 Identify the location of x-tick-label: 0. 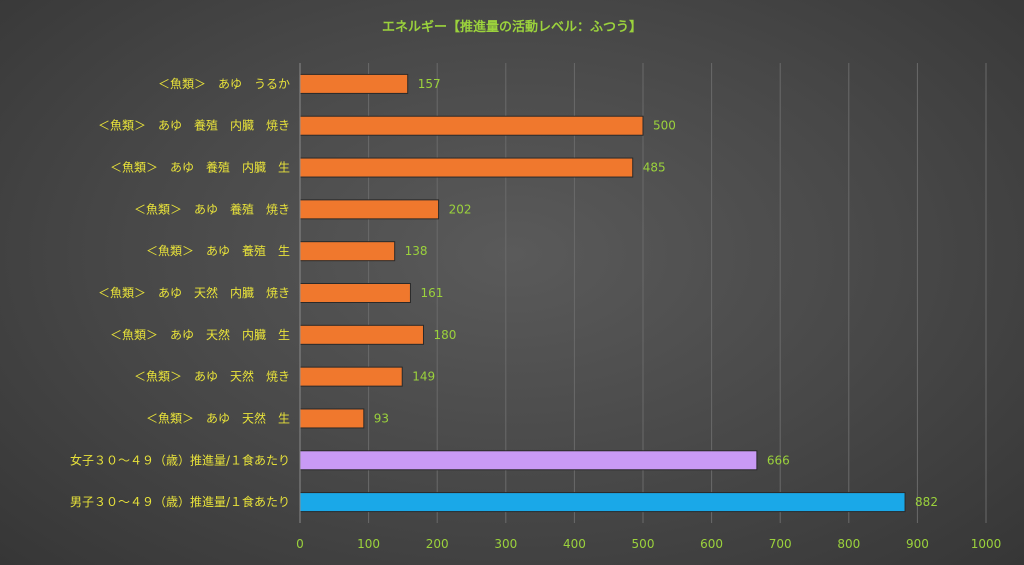
(300, 544).